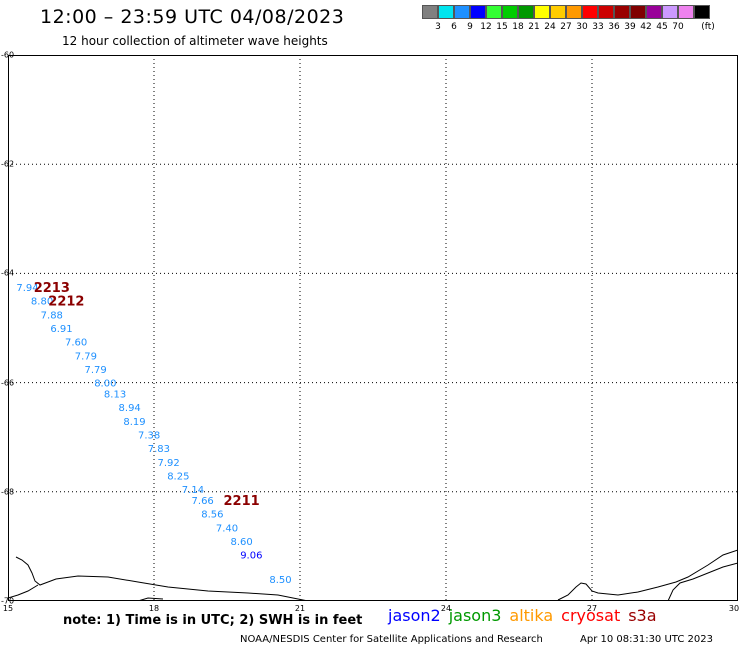 Image resolution: width=740 pixels, height=650 pixels. I want to click on legend-label: 18, so click(518, 27).